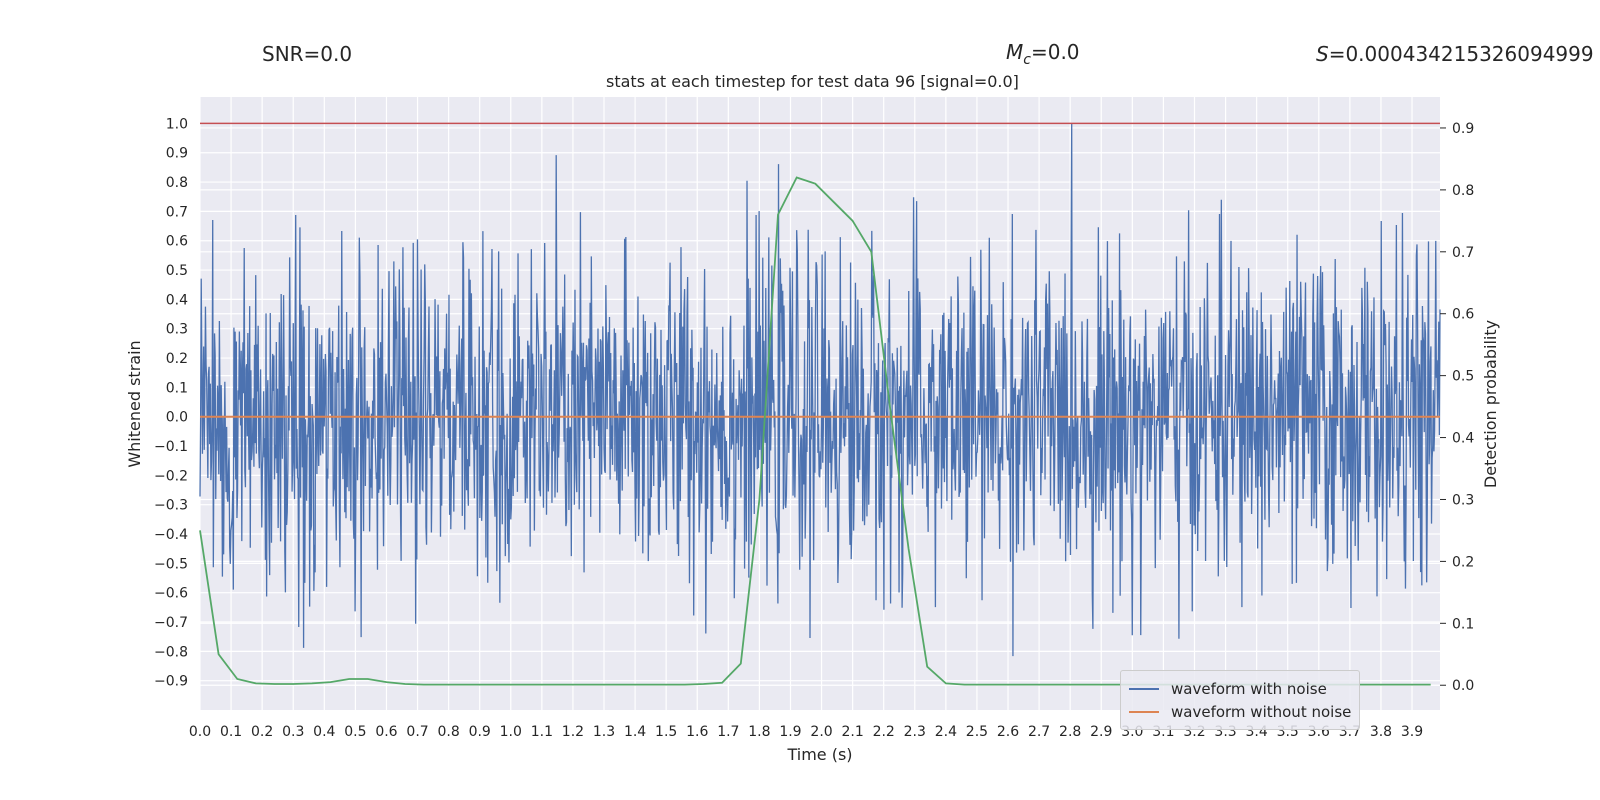 This screenshot has width=1600, height=800. I want to click on y-tick-label: 1.0, so click(177, 124).